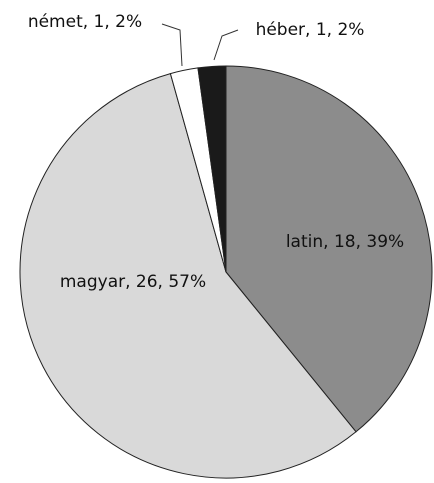  I want to click on data-label: német, 1, 2%, so click(85, 22).